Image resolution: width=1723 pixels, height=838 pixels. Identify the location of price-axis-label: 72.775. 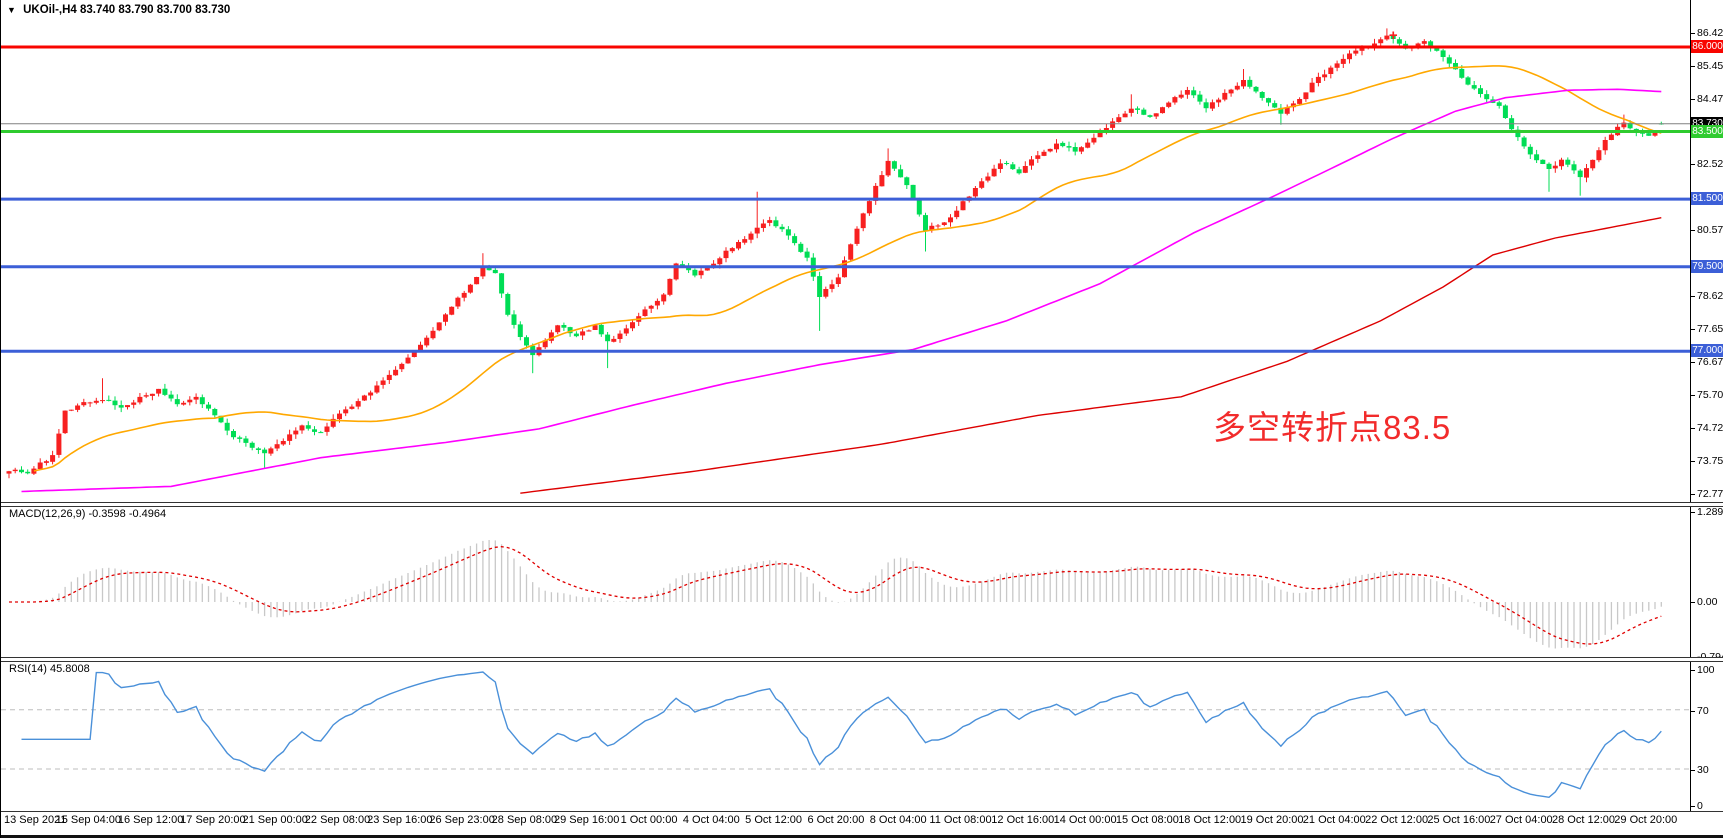
(1710, 494).